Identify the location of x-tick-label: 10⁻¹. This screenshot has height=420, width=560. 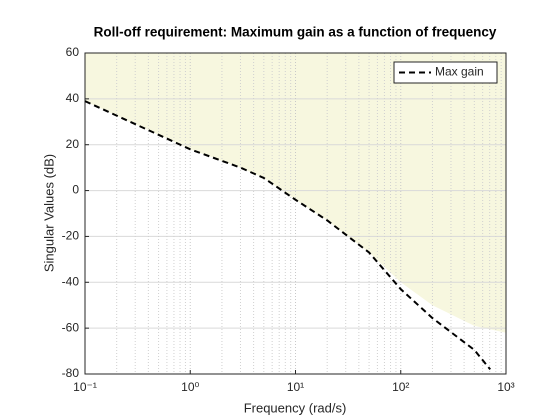
(85, 387).